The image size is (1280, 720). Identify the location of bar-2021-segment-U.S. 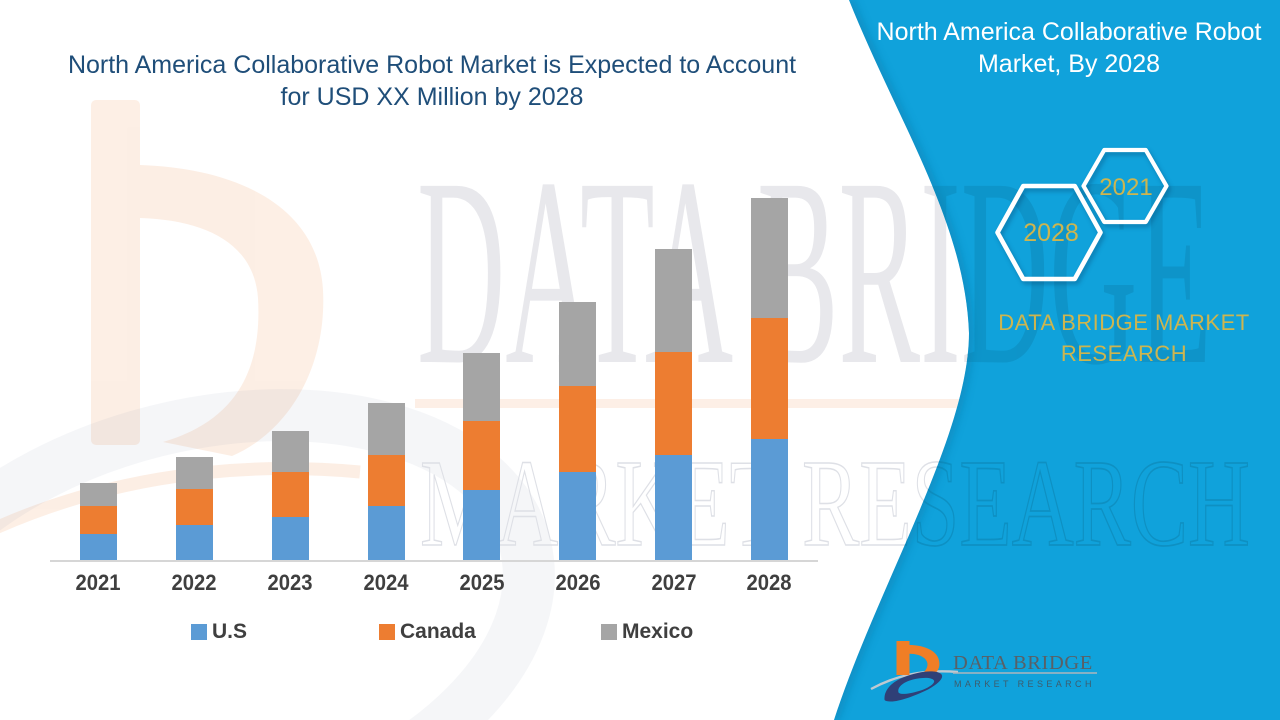
(98, 547).